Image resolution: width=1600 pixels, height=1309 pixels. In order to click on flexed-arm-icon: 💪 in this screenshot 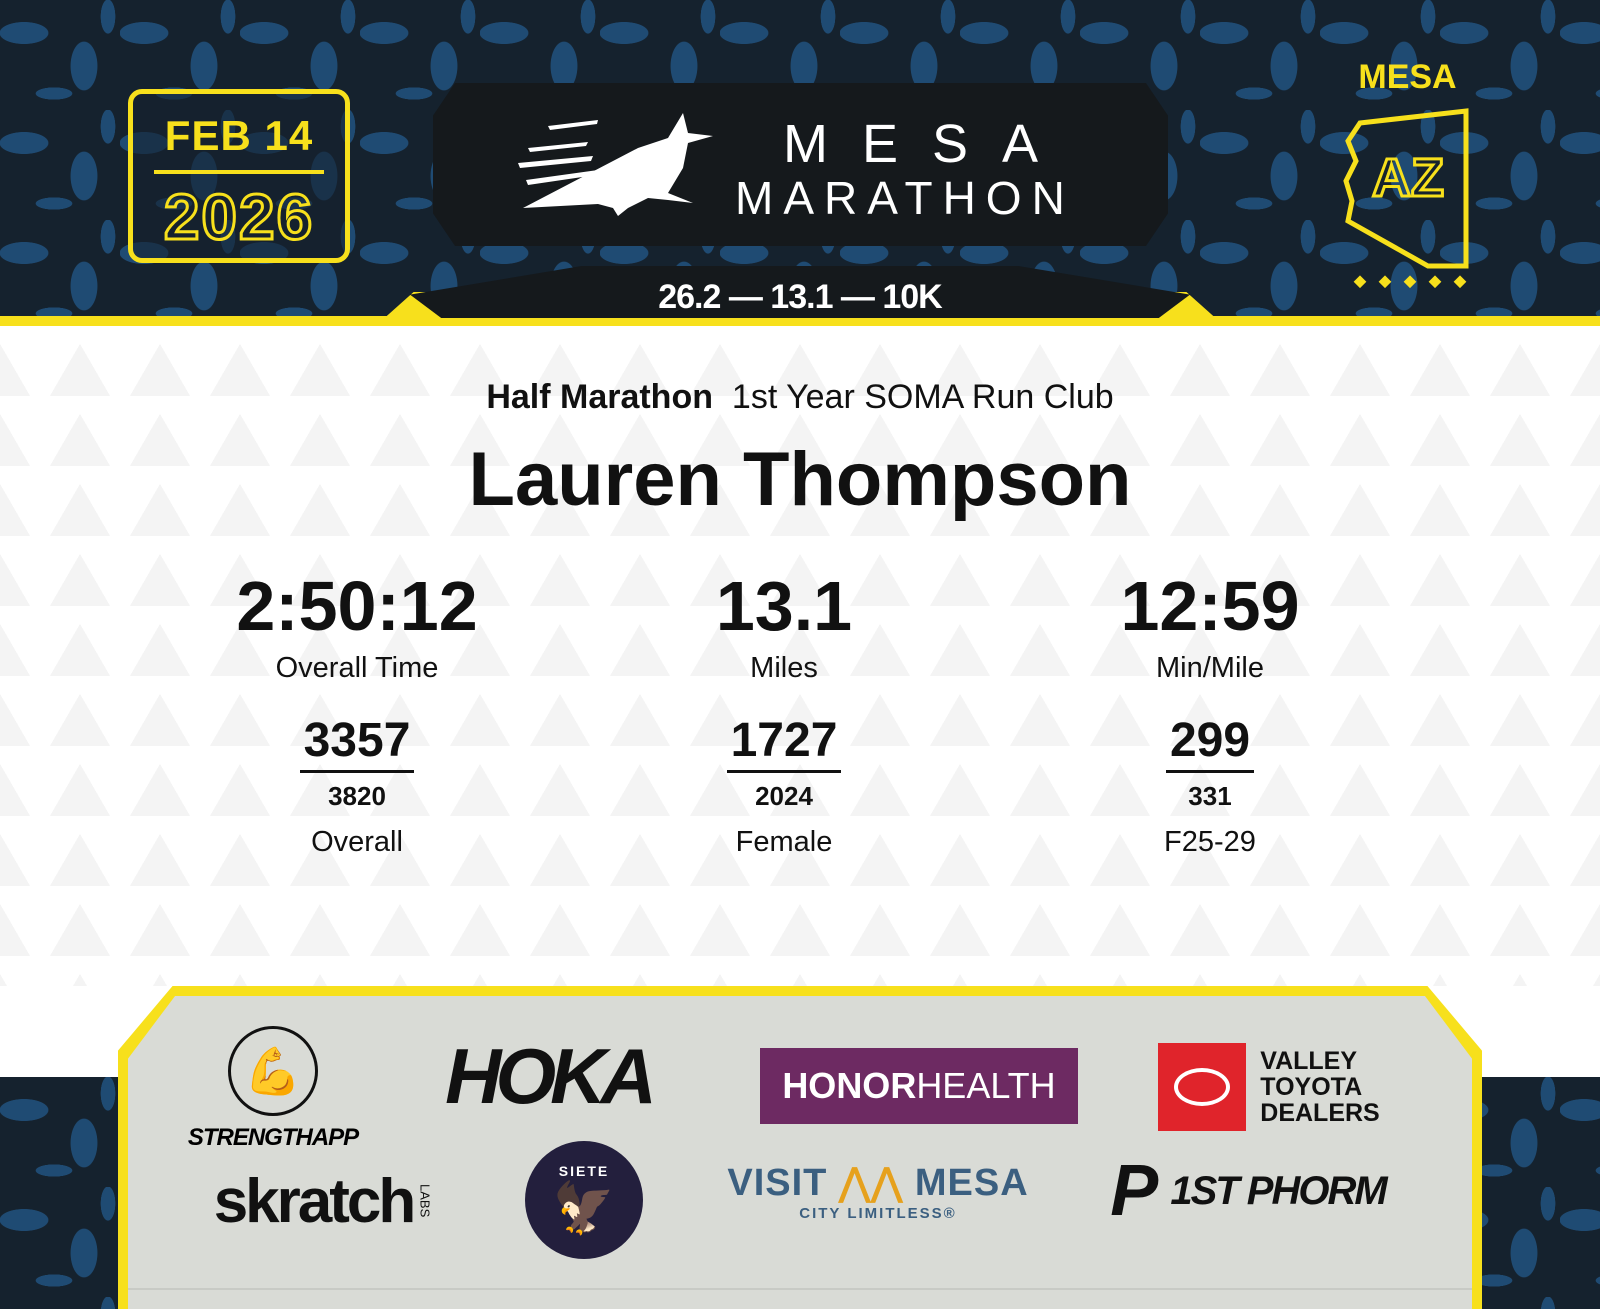, I will do `click(273, 1071)`.